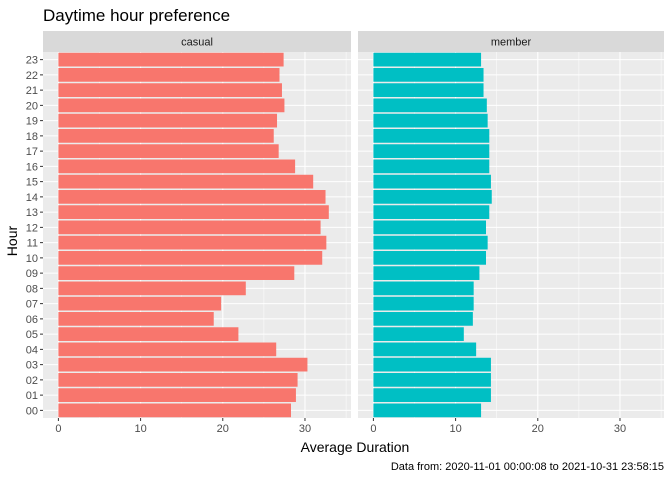 The width and height of the screenshot is (672, 480). I want to click on y-tick-label: 22, so click(32, 76).